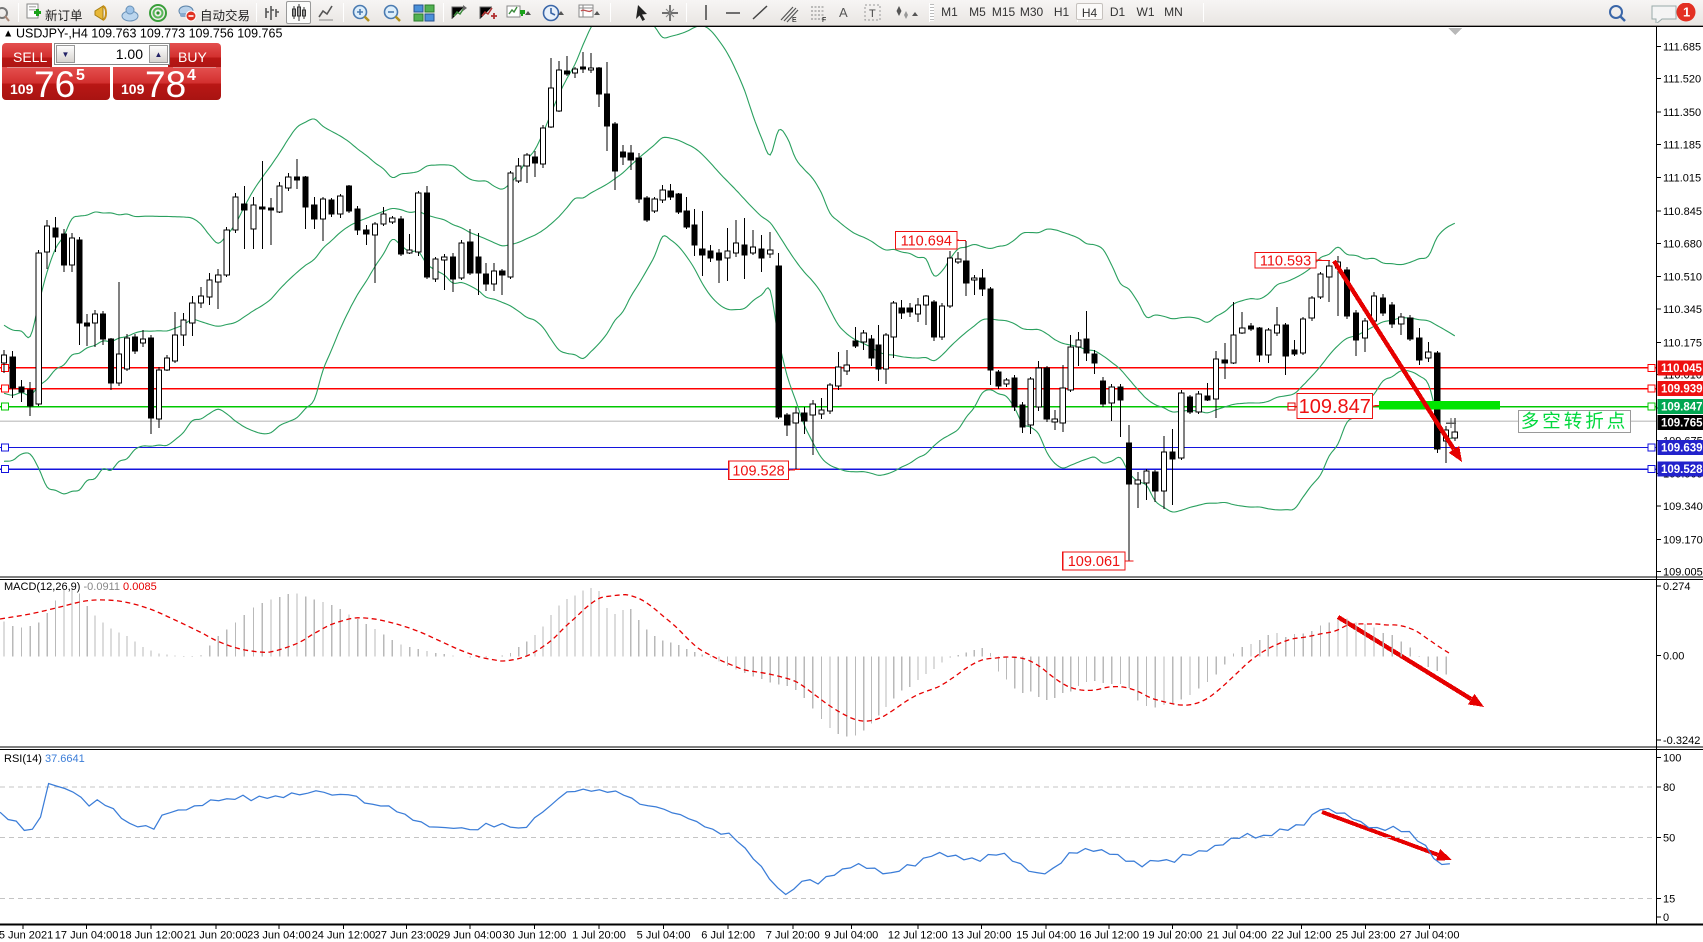 The image size is (1703, 942). Describe the element at coordinates (1682, 212) in the screenshot. I see `svg-text: 110.845` at that location.